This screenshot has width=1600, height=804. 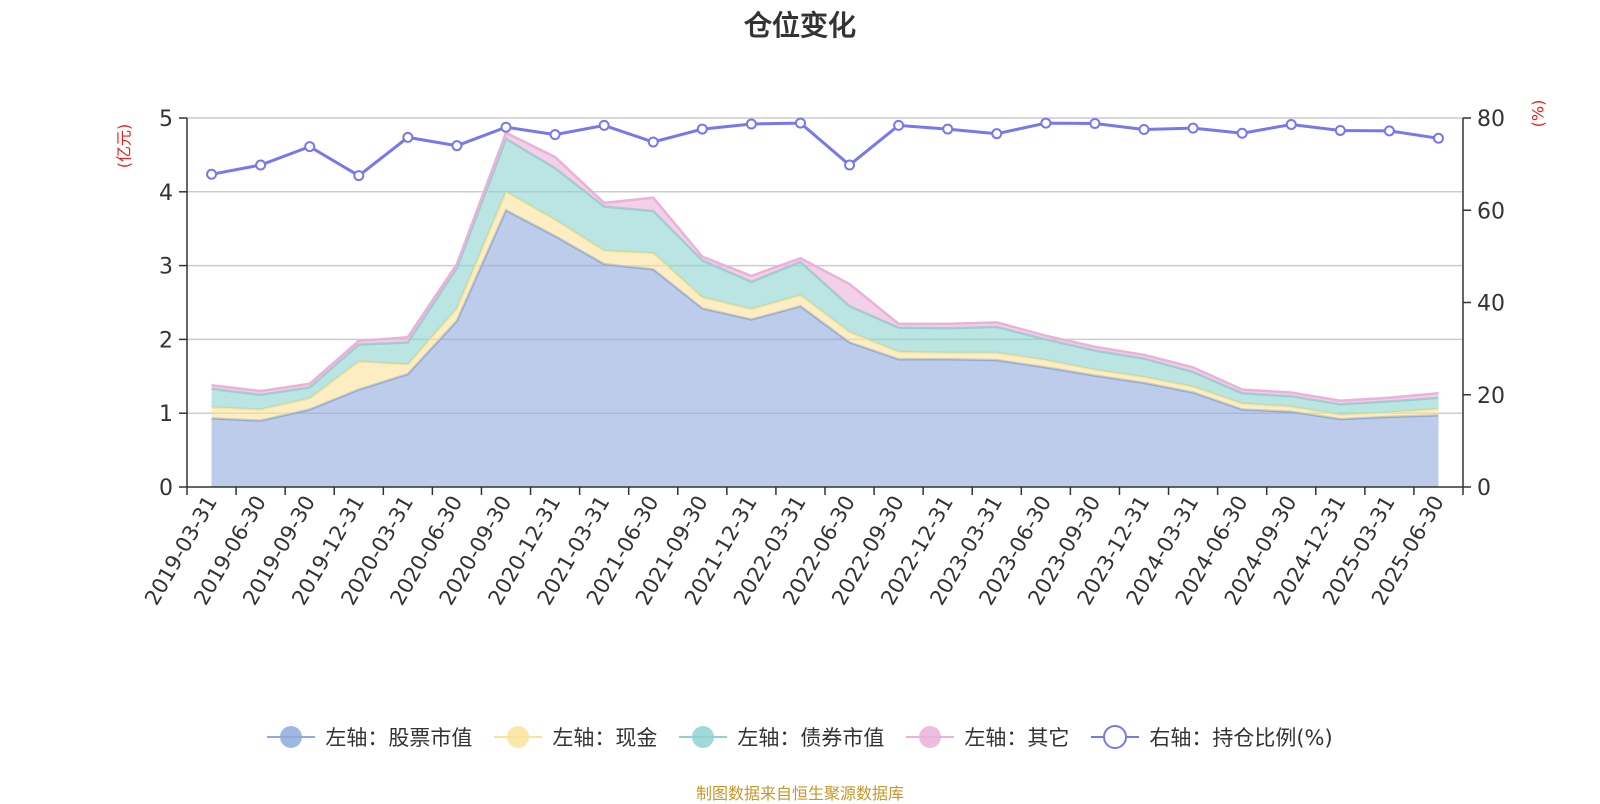 What do you see at coordinates (166, 119) in the screenshot?
I see `y-left-tick-label: 5` at bounding box center [166, 119].